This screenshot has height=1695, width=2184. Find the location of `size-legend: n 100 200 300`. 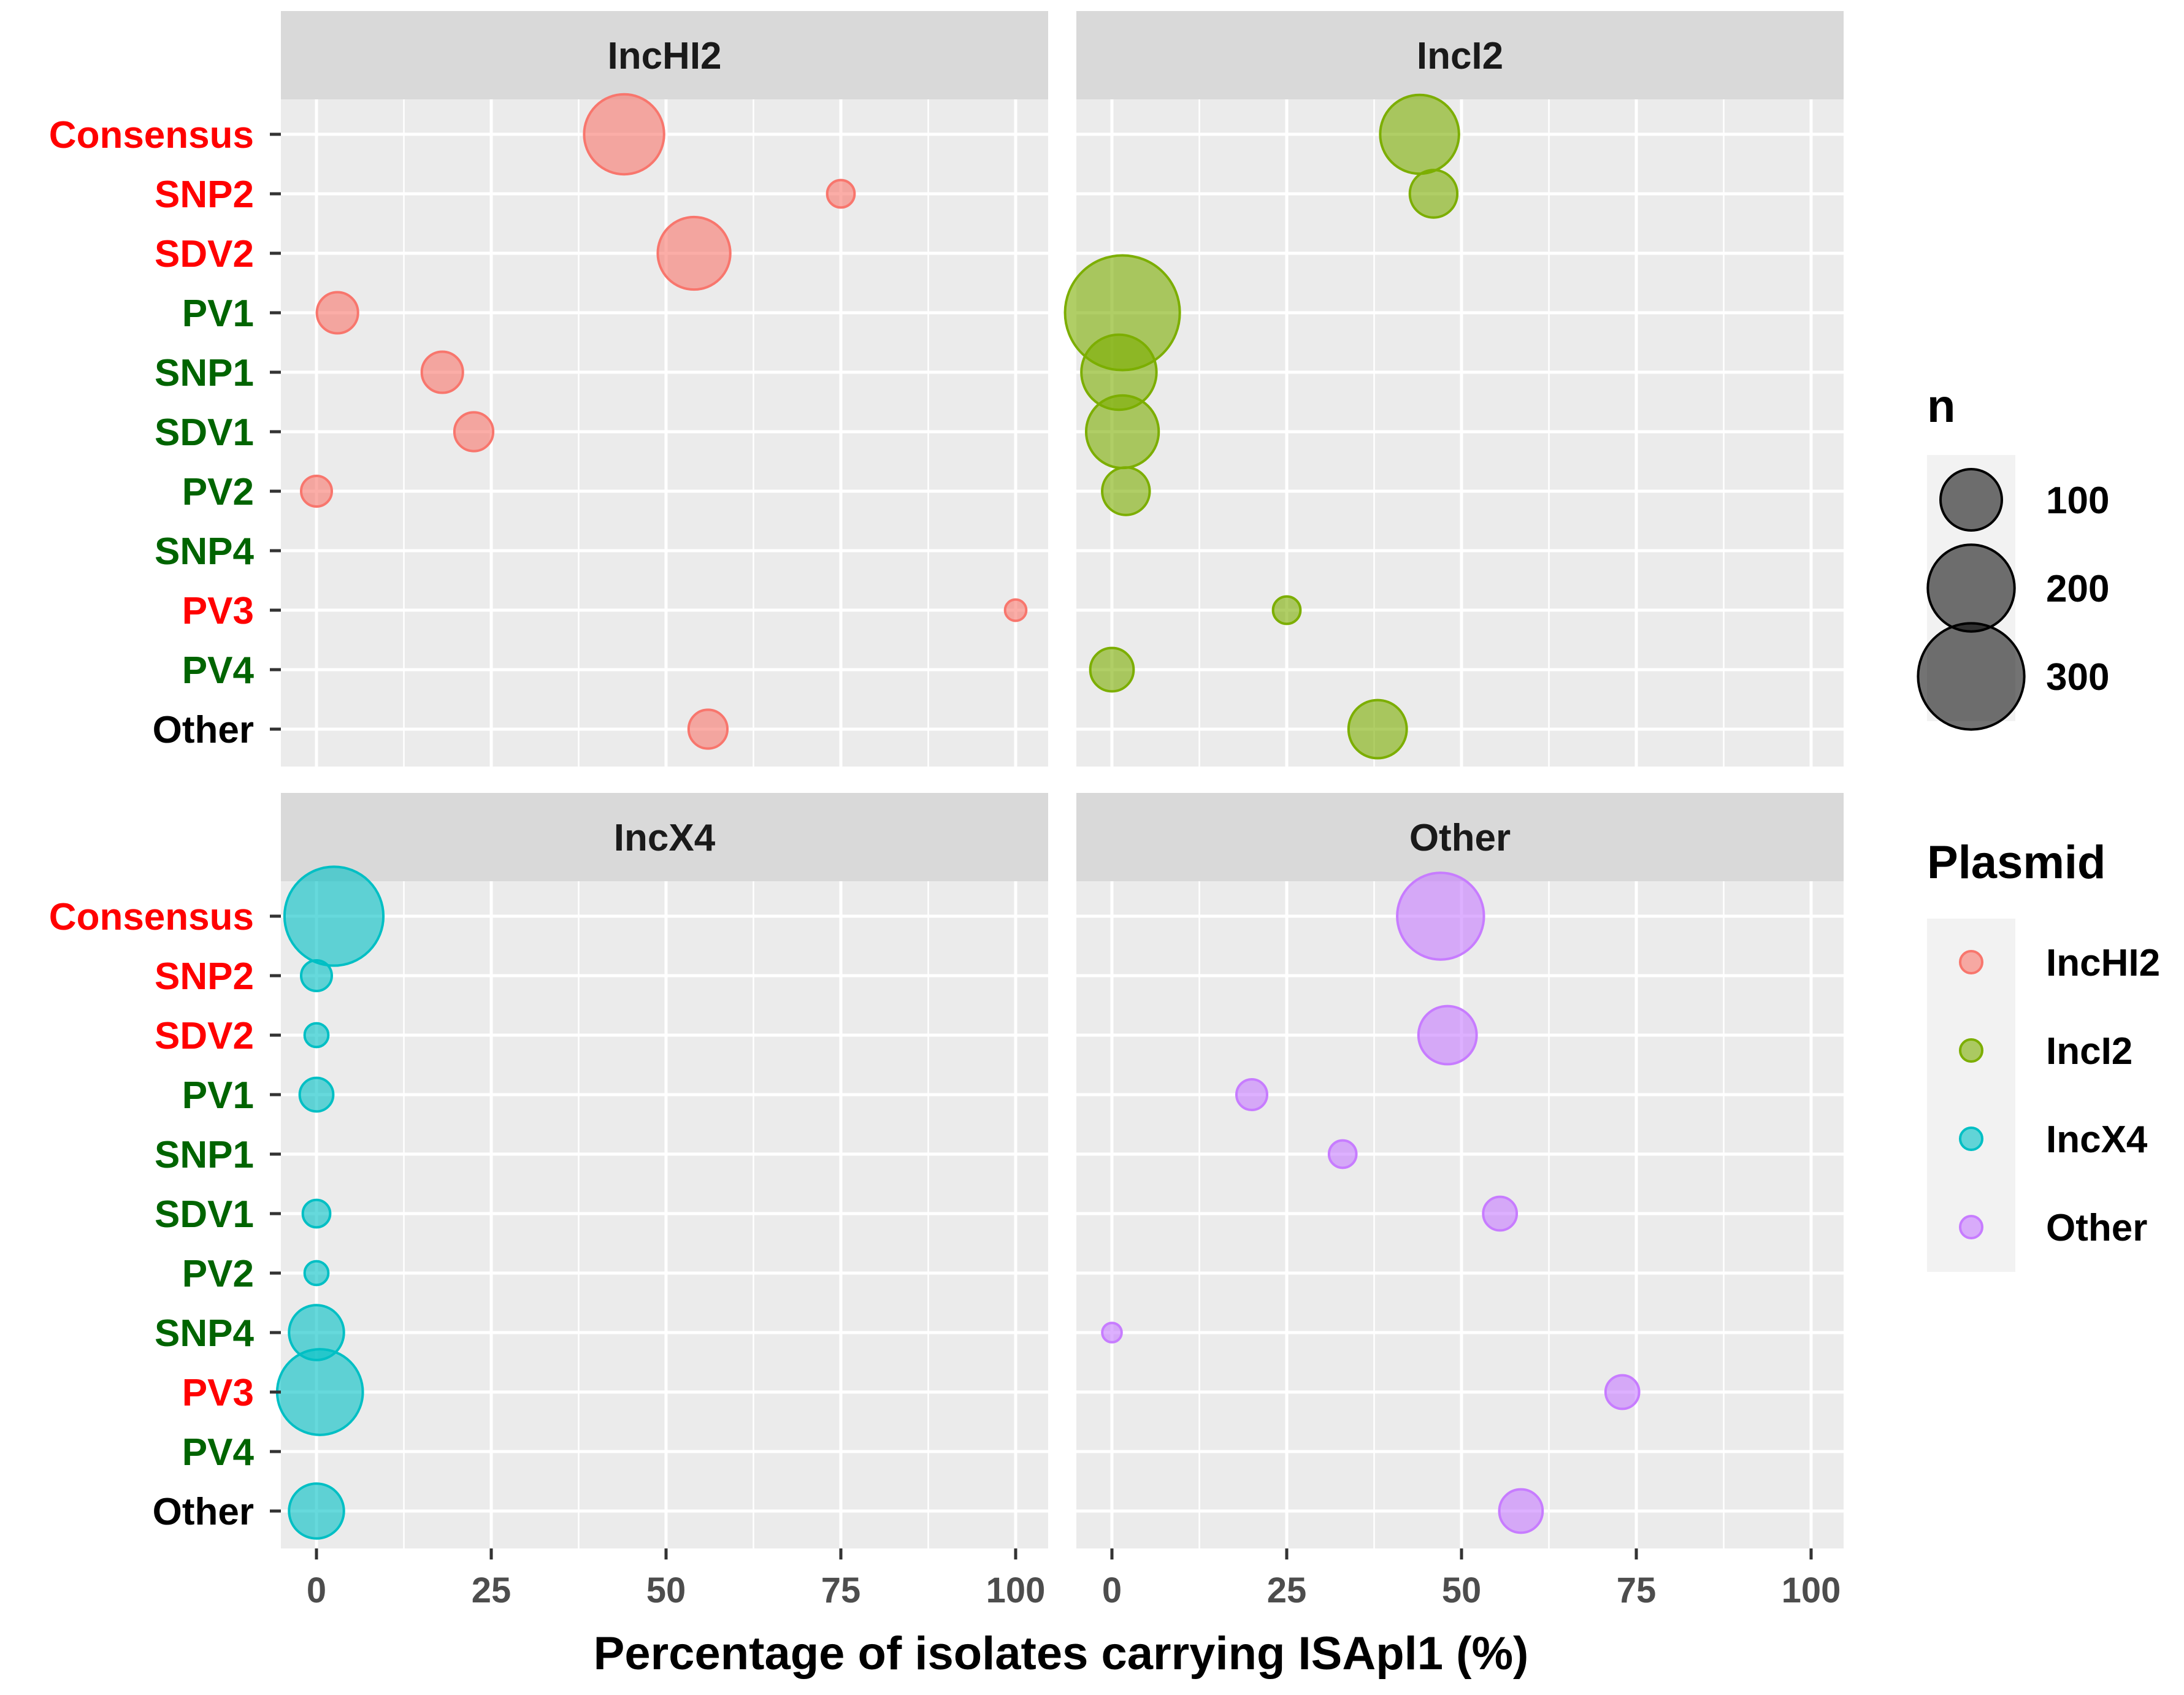

size-legend: n 100 200 300 is located at coordinates (2013, 555).